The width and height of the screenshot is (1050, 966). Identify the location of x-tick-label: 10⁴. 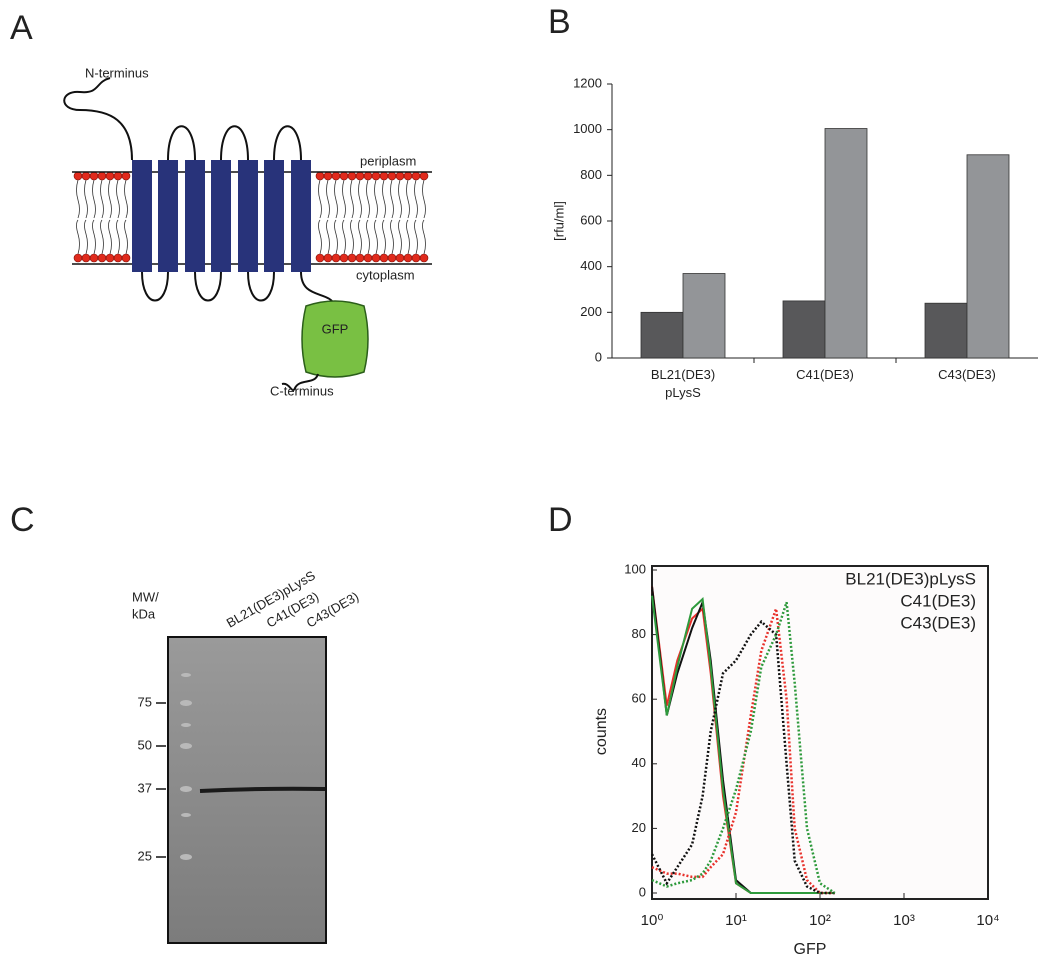
(987, 920).